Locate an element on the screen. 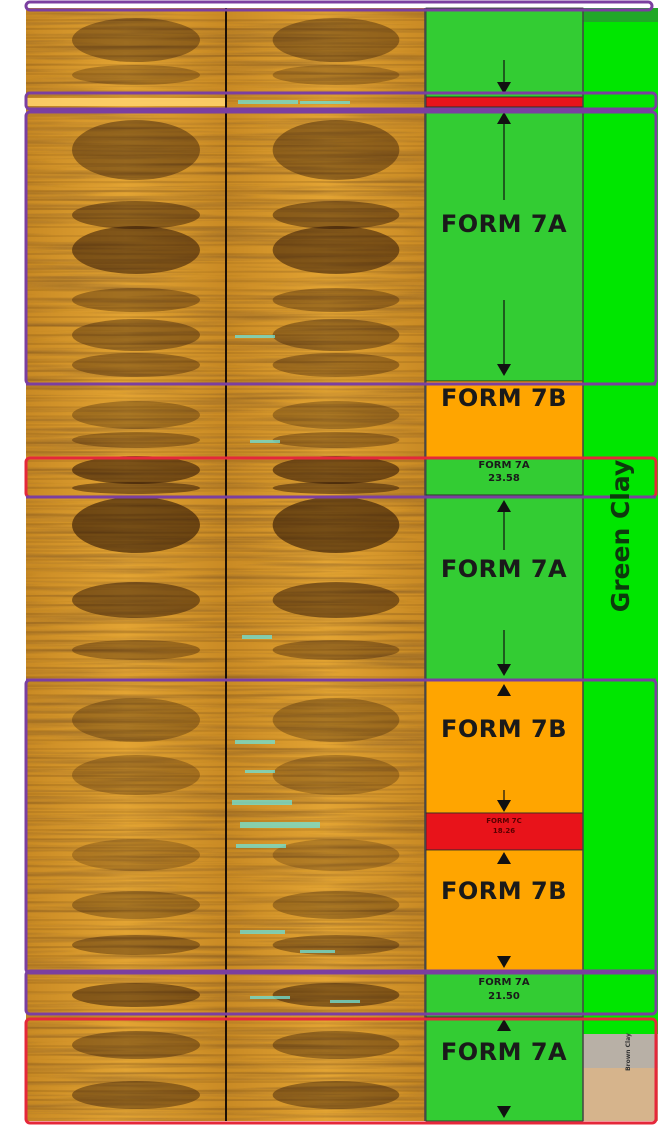  lithology-label-green-clay: Green Clay is located at coordinates (620, 536).